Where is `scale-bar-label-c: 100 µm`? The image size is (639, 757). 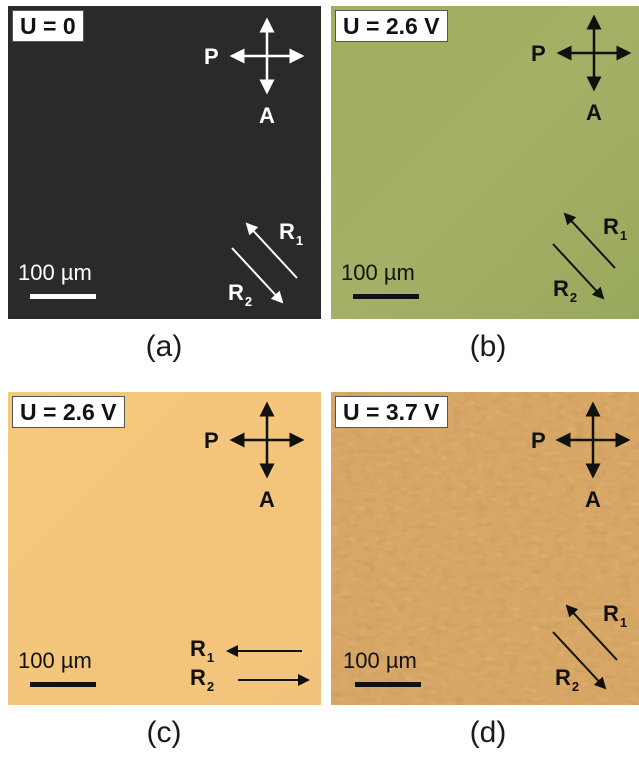 scale-bar-label-c: 100 µm is located at coordinates (55, 660).